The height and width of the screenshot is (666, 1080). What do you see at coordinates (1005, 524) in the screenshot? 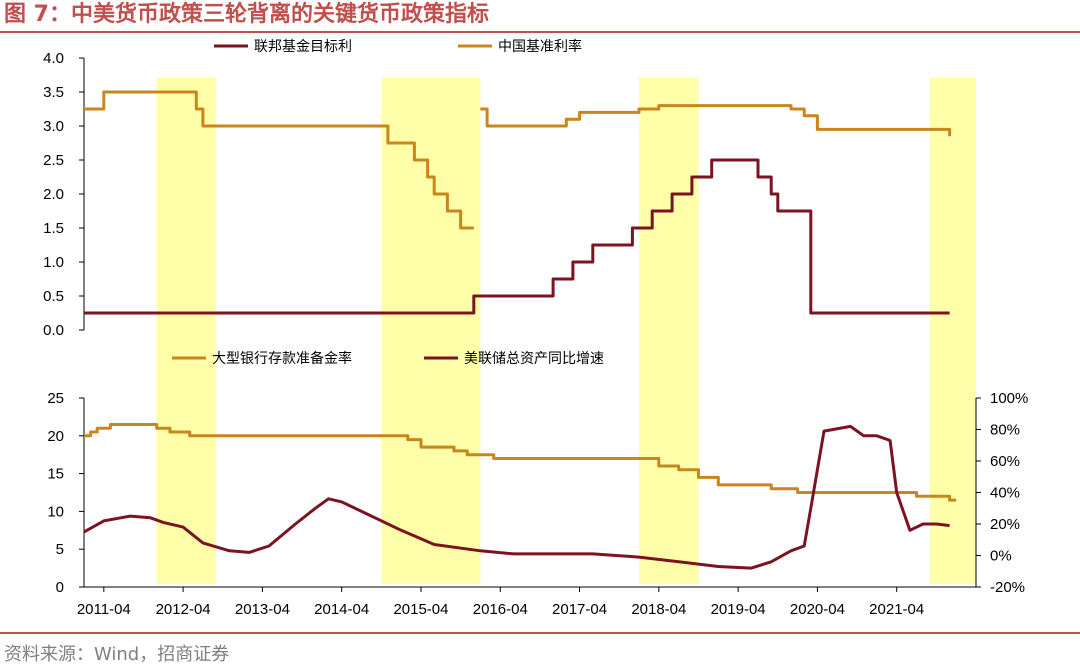
I see `right-y-tick-label: 20%` at bounding box center [1005, 524].